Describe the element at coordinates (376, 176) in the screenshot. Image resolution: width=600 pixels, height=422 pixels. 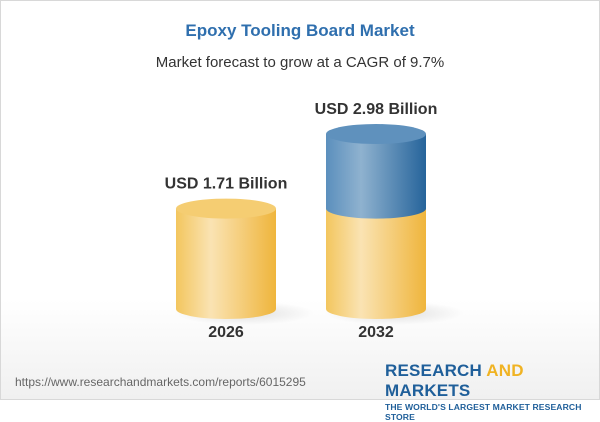
I see `bar-growth-2032` at that location.